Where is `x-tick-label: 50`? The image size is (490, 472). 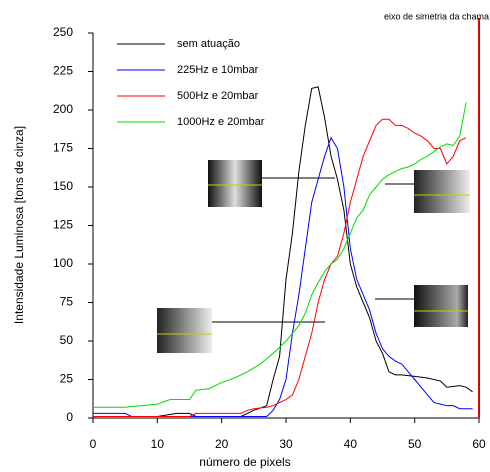 x-tick-label: 50 is located at coordinates (415, 444).